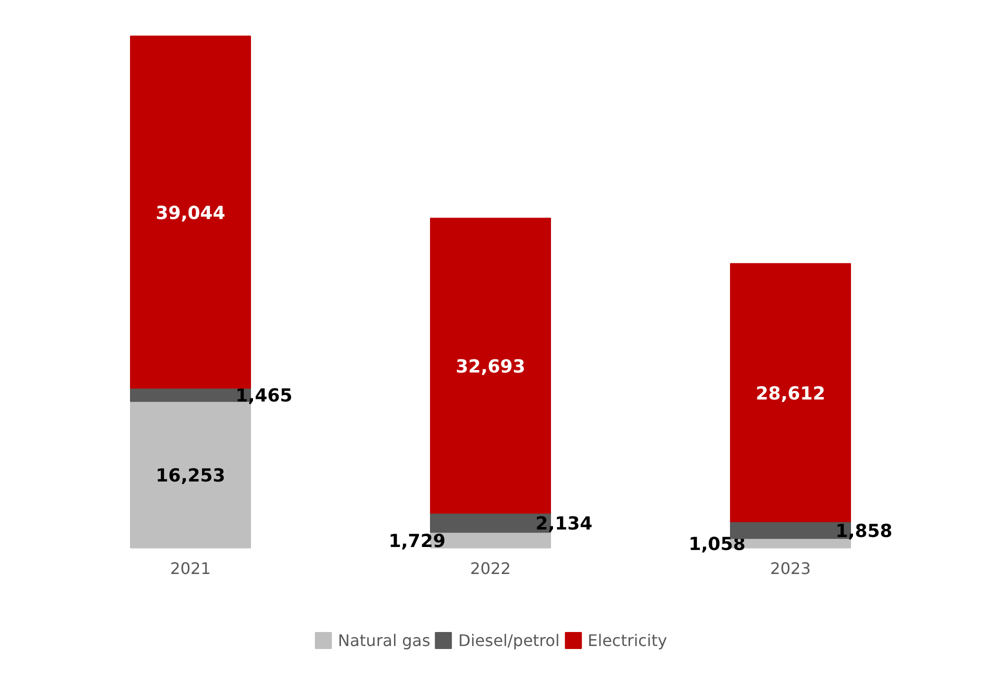  What do you see at coordinates (490, 568) in the screenshot?
I see `x-tick-label: 2022` at bounding box center [490, 568].